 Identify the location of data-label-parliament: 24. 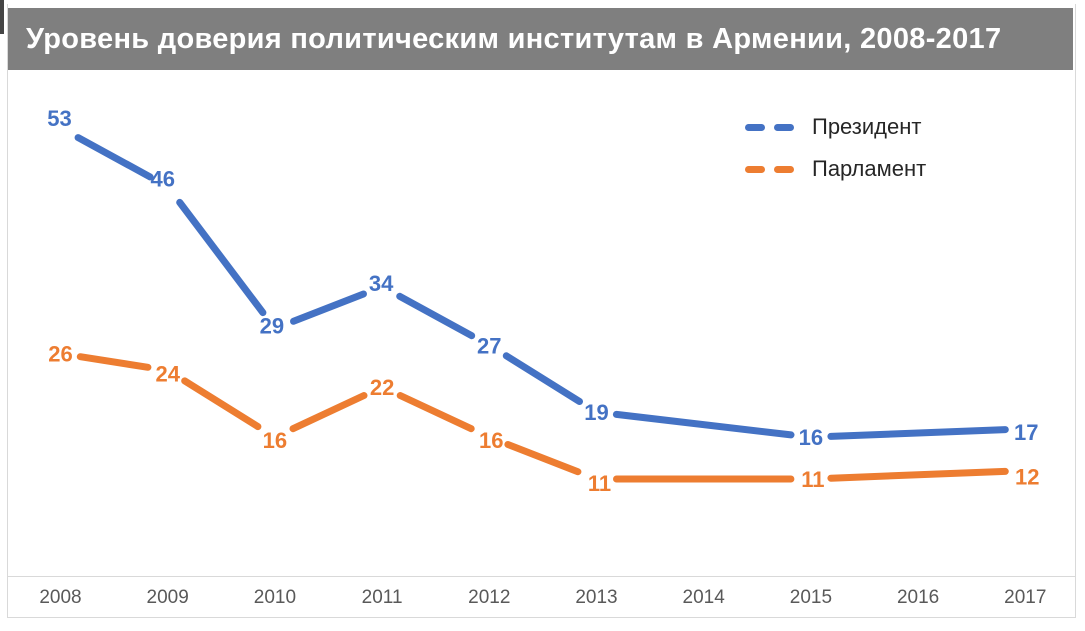
(167, 373).